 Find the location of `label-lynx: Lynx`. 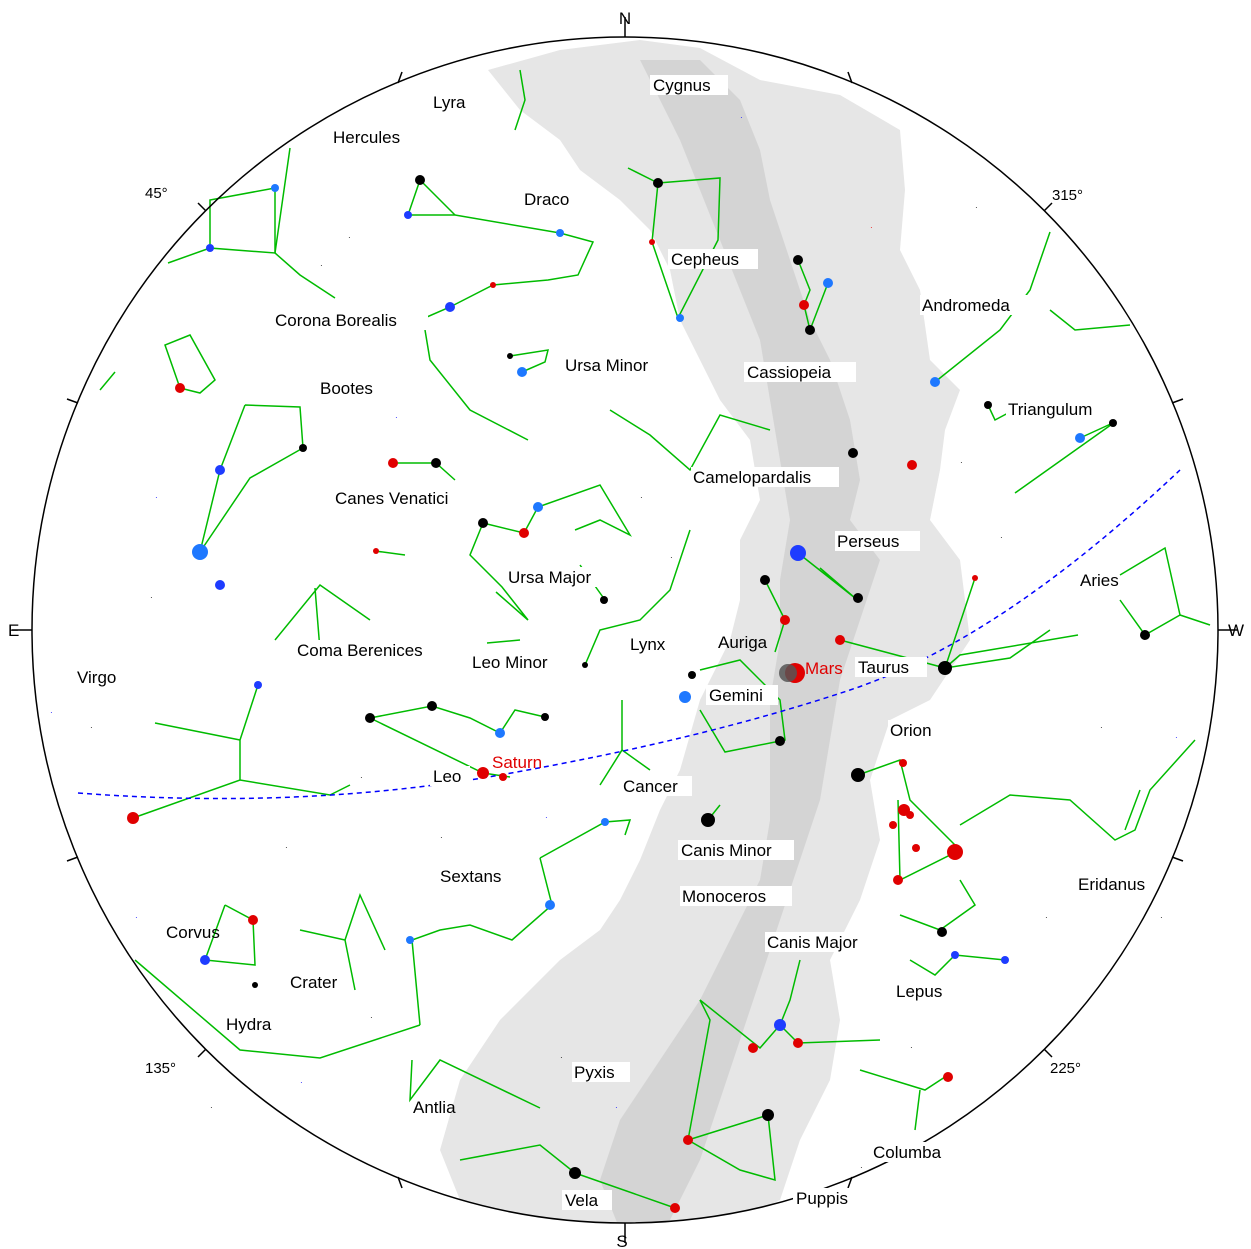

label-lynx: Lynx is located at coordinates (648, 644).